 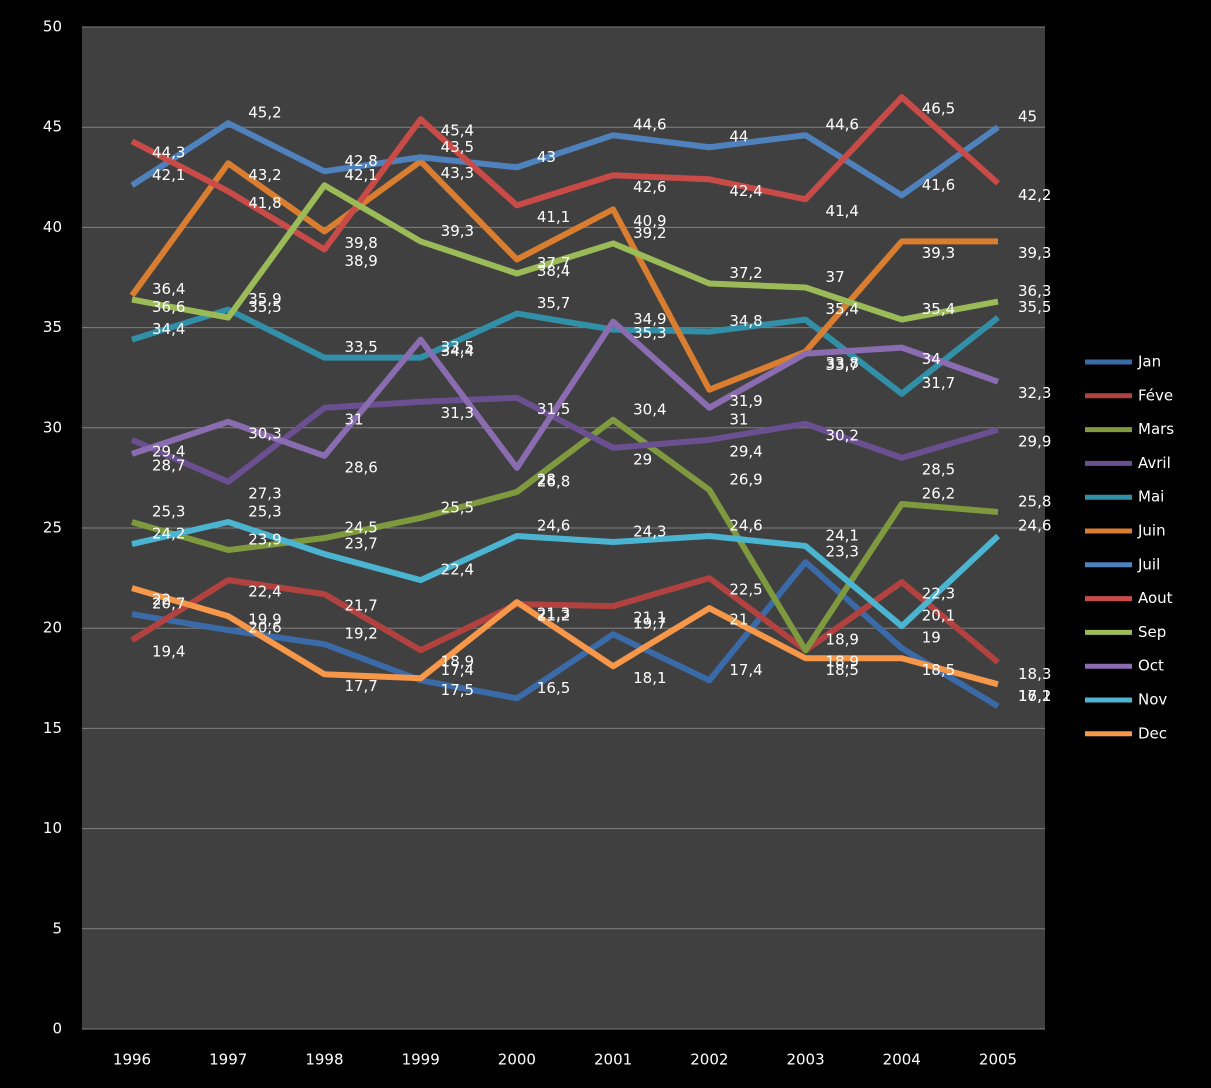 What do you see at coordinates (709, 1060) in the screenshot?
I see `x-tick-label: 2002` at bounding box center [709, 1060].